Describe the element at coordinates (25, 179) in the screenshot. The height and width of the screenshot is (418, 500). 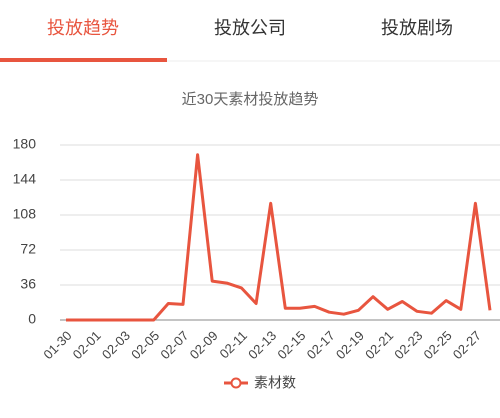
I see `y-tick-label: 144` at that location.